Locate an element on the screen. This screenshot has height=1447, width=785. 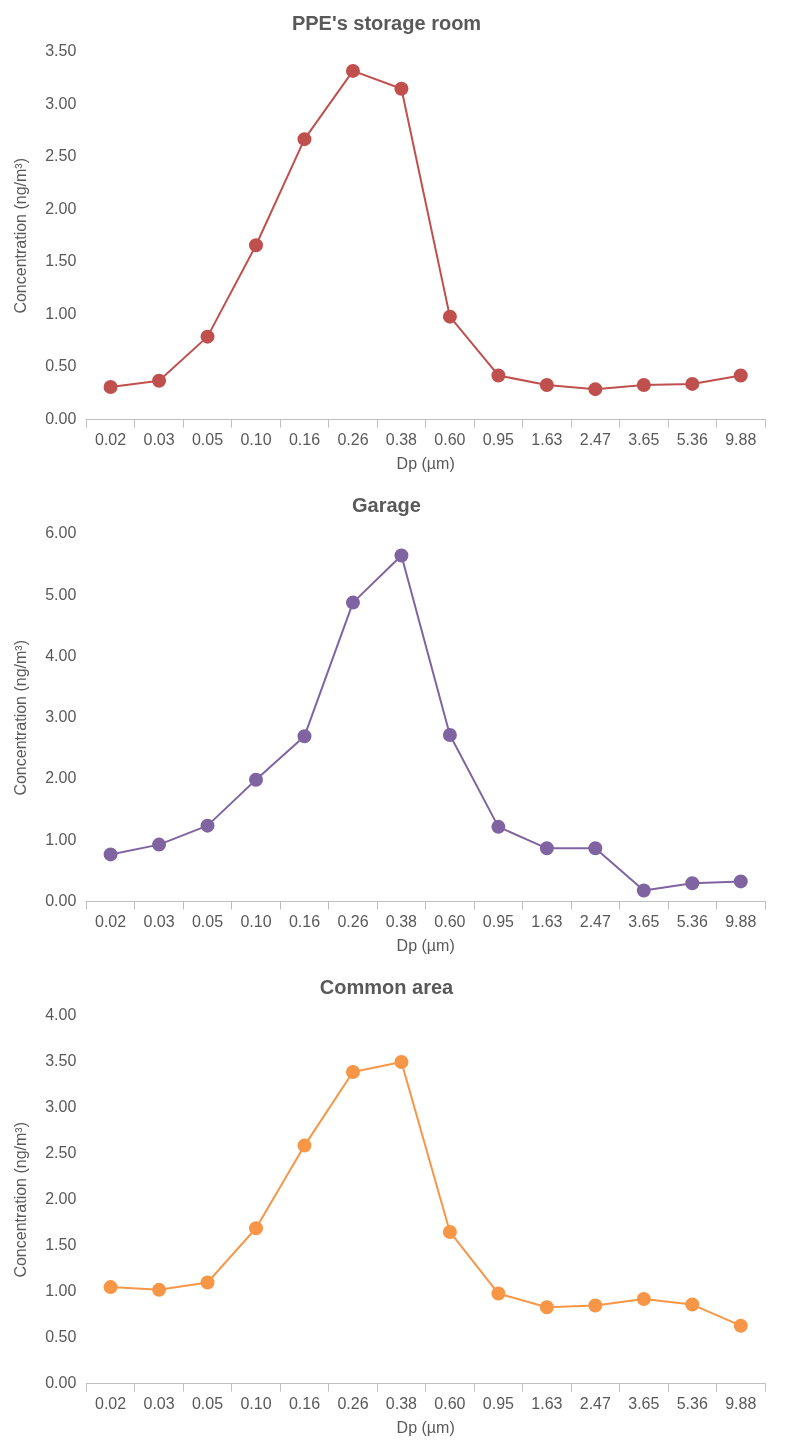
chart-title: Common area is located at coordinates (387, 986).